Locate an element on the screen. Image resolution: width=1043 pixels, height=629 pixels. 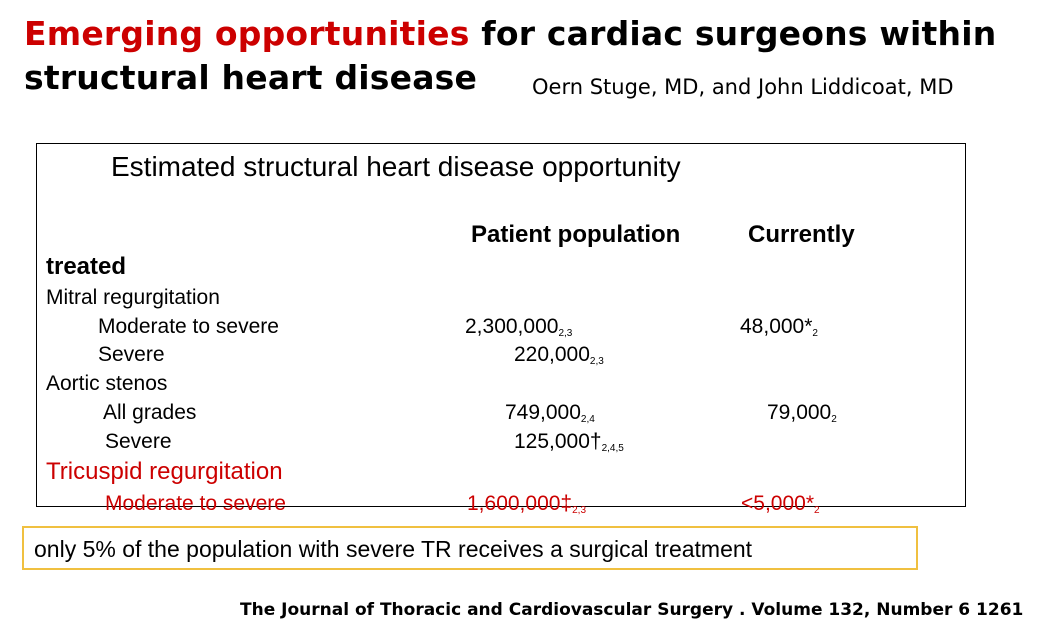
mitral-moderate-label: Moderate to severe is located at coordinates (188, 326).